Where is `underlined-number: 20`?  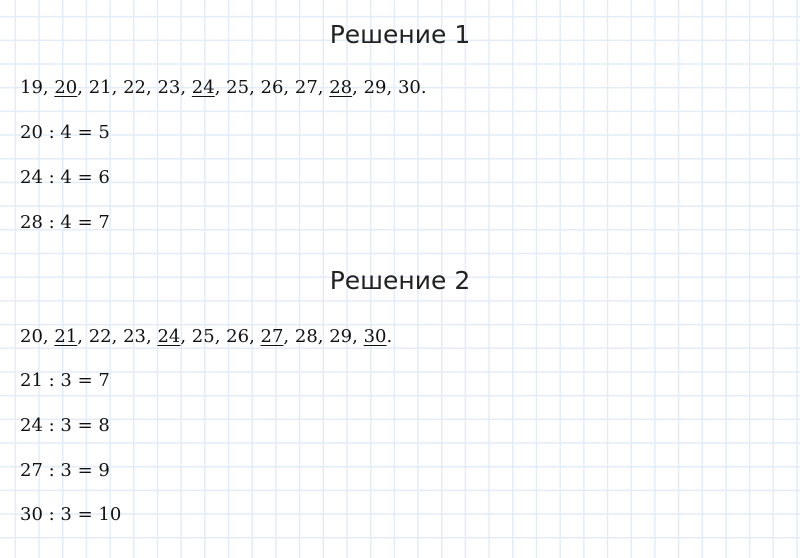 underlined-number: 20 is located at coordinates (66, 87).